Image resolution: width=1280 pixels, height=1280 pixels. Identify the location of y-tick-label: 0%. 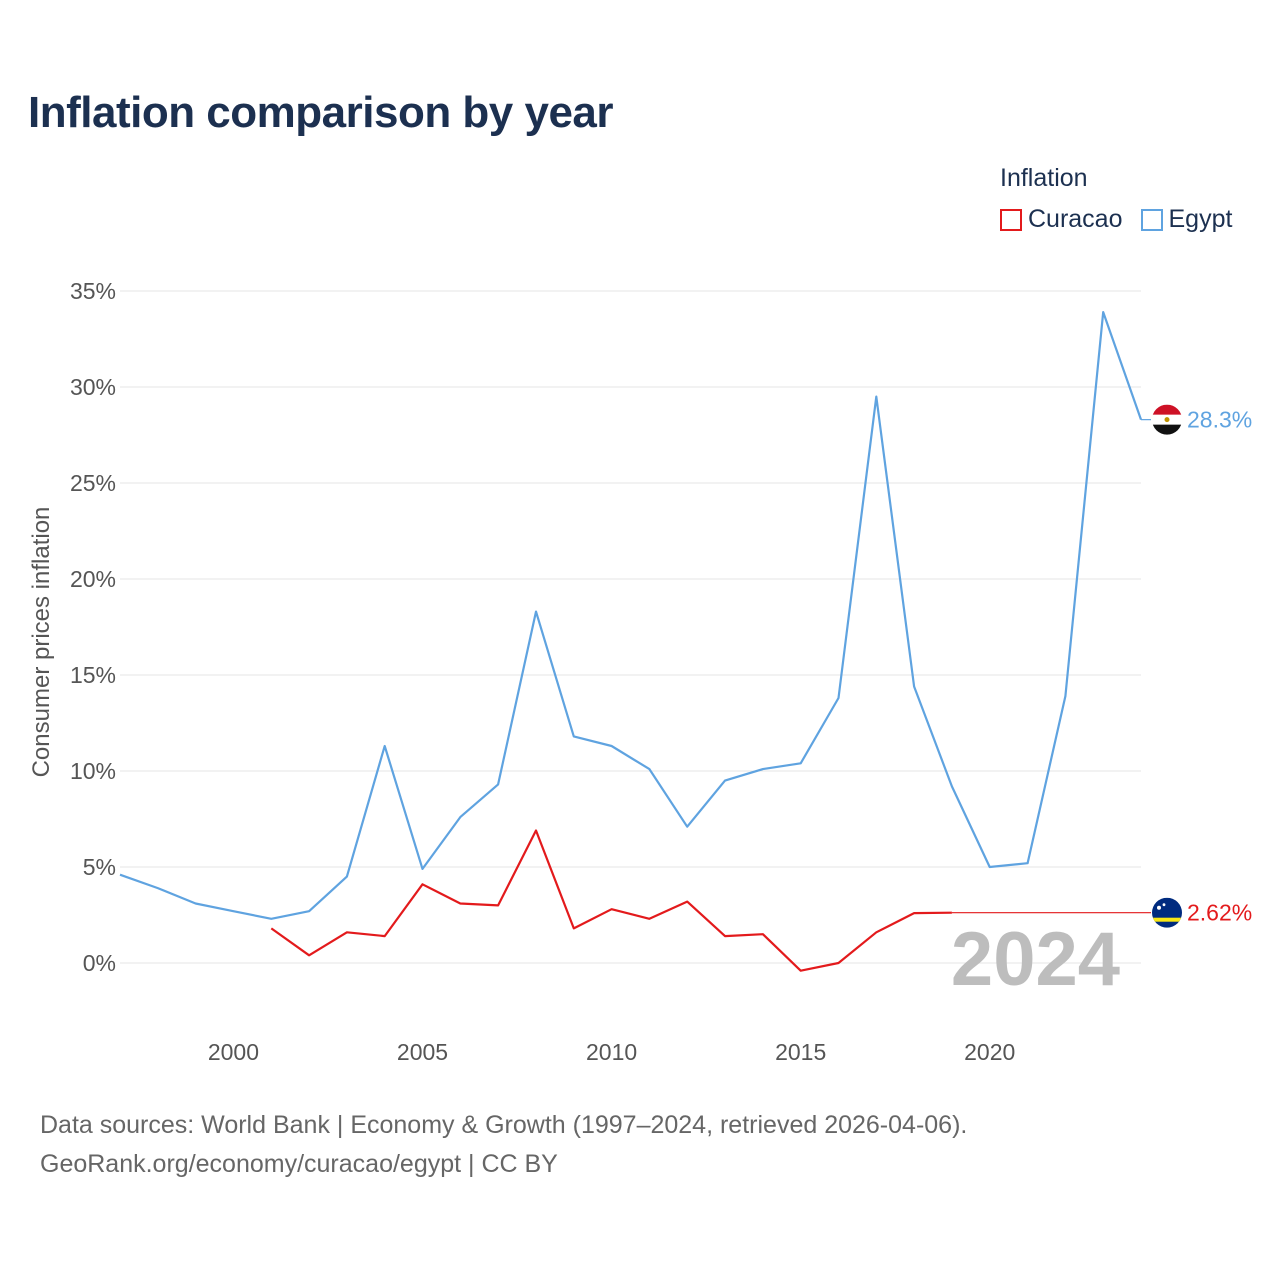
(99, 963).